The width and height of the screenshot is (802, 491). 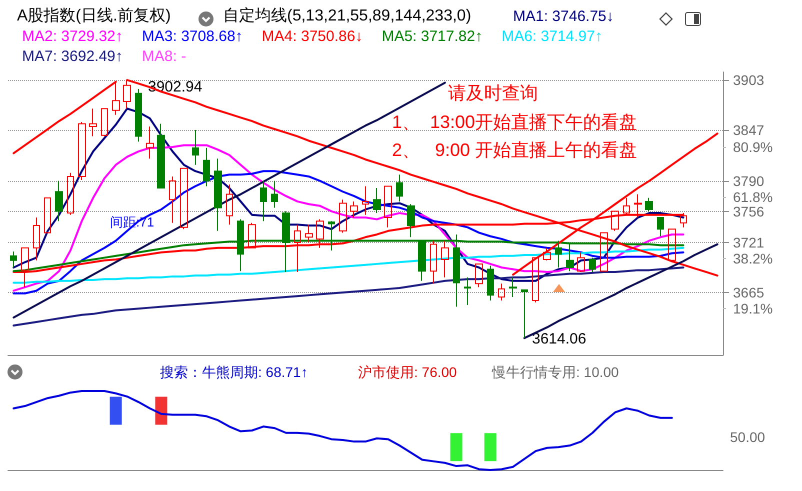 What do you see at coordinates (748, 211) in the screenshot?
I see `y-tick-label: 3756` at bounding box center [748, 211].